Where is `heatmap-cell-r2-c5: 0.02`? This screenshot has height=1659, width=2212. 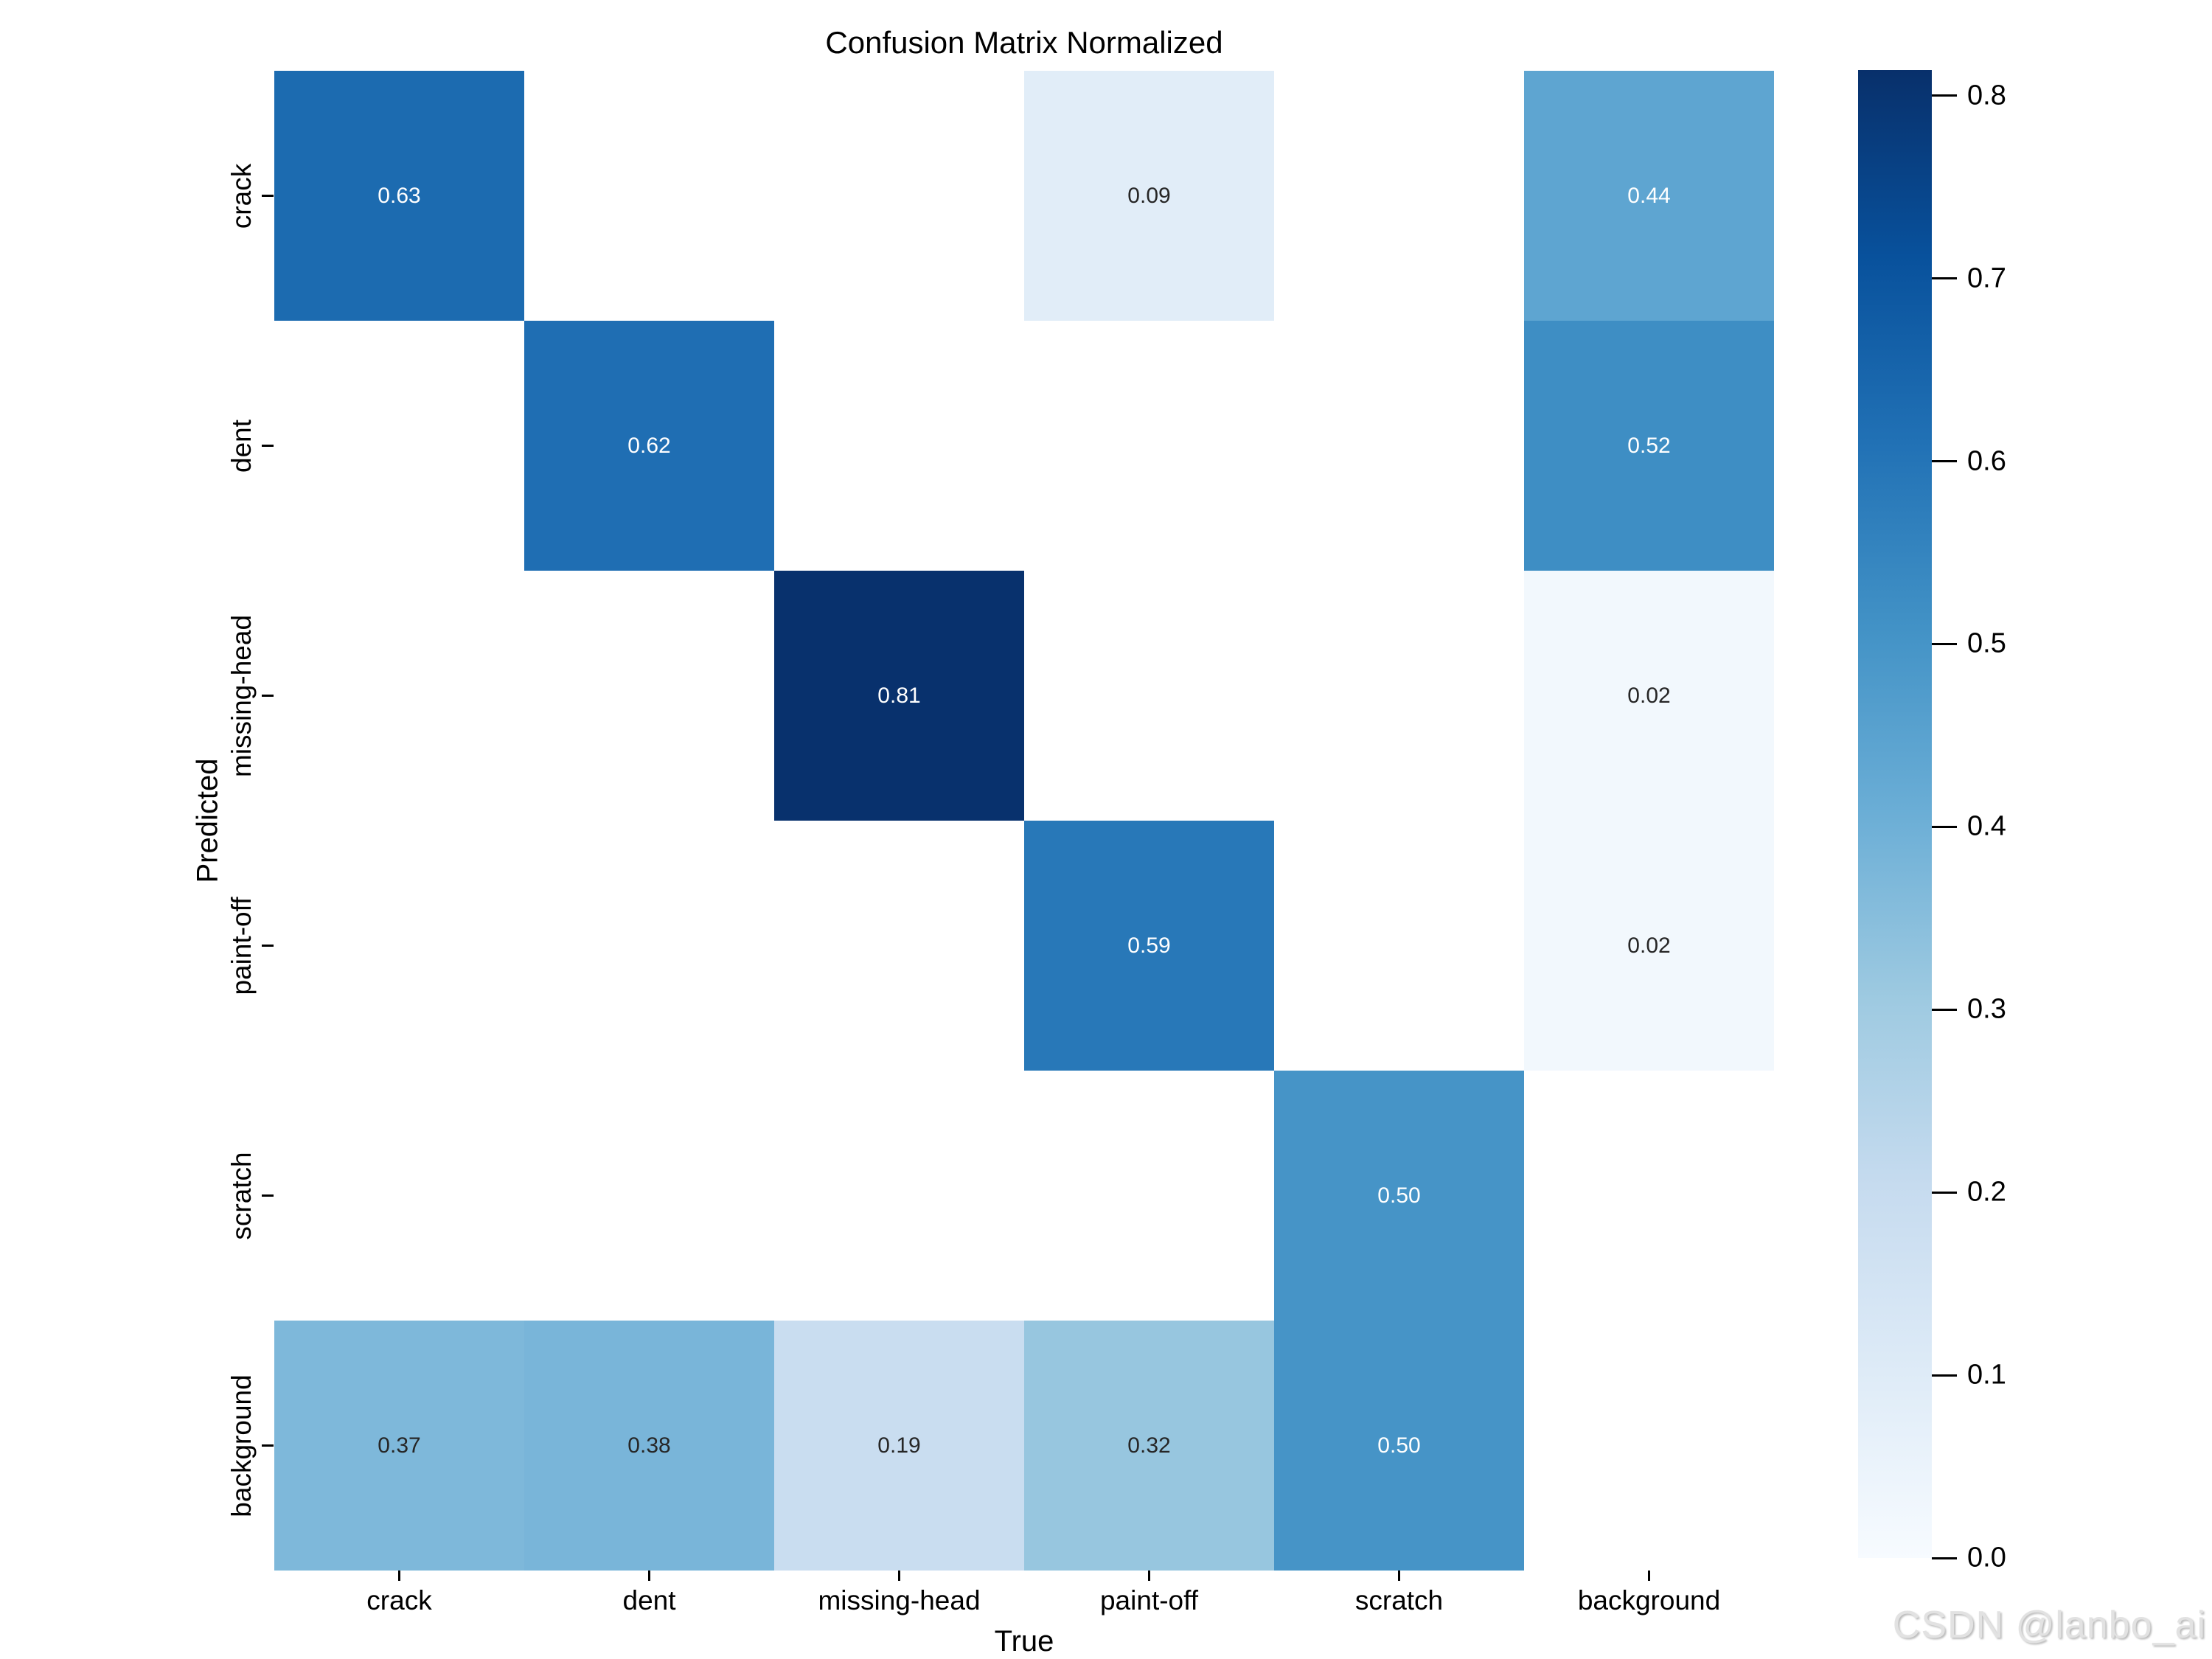 heatmap-cell-r2-c5: 0.02 is located at coordinates (1649, 696).